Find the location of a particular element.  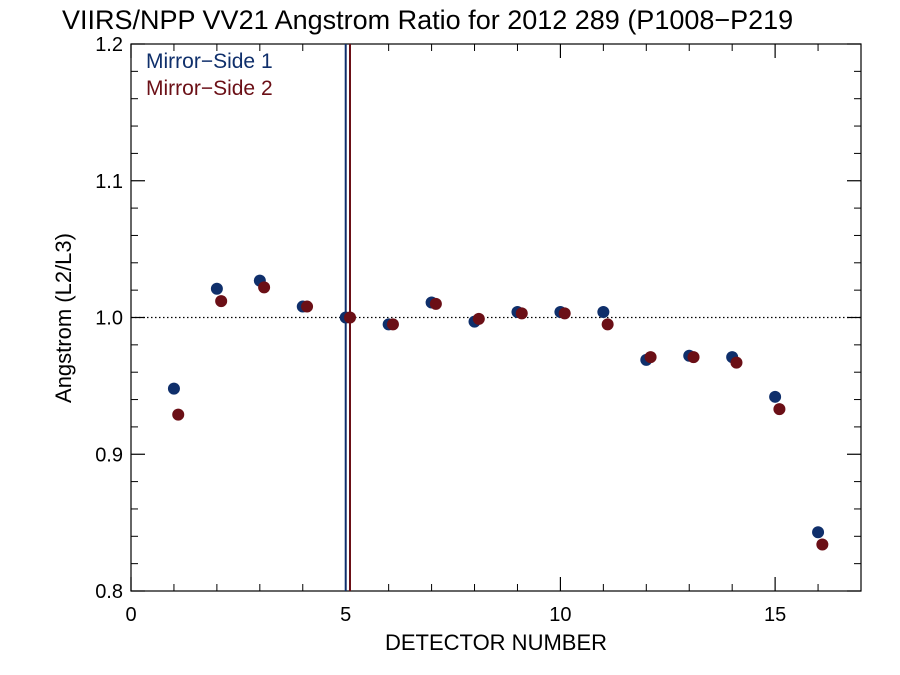

x-tick-label: 15 is located at coordinates (775, 615).